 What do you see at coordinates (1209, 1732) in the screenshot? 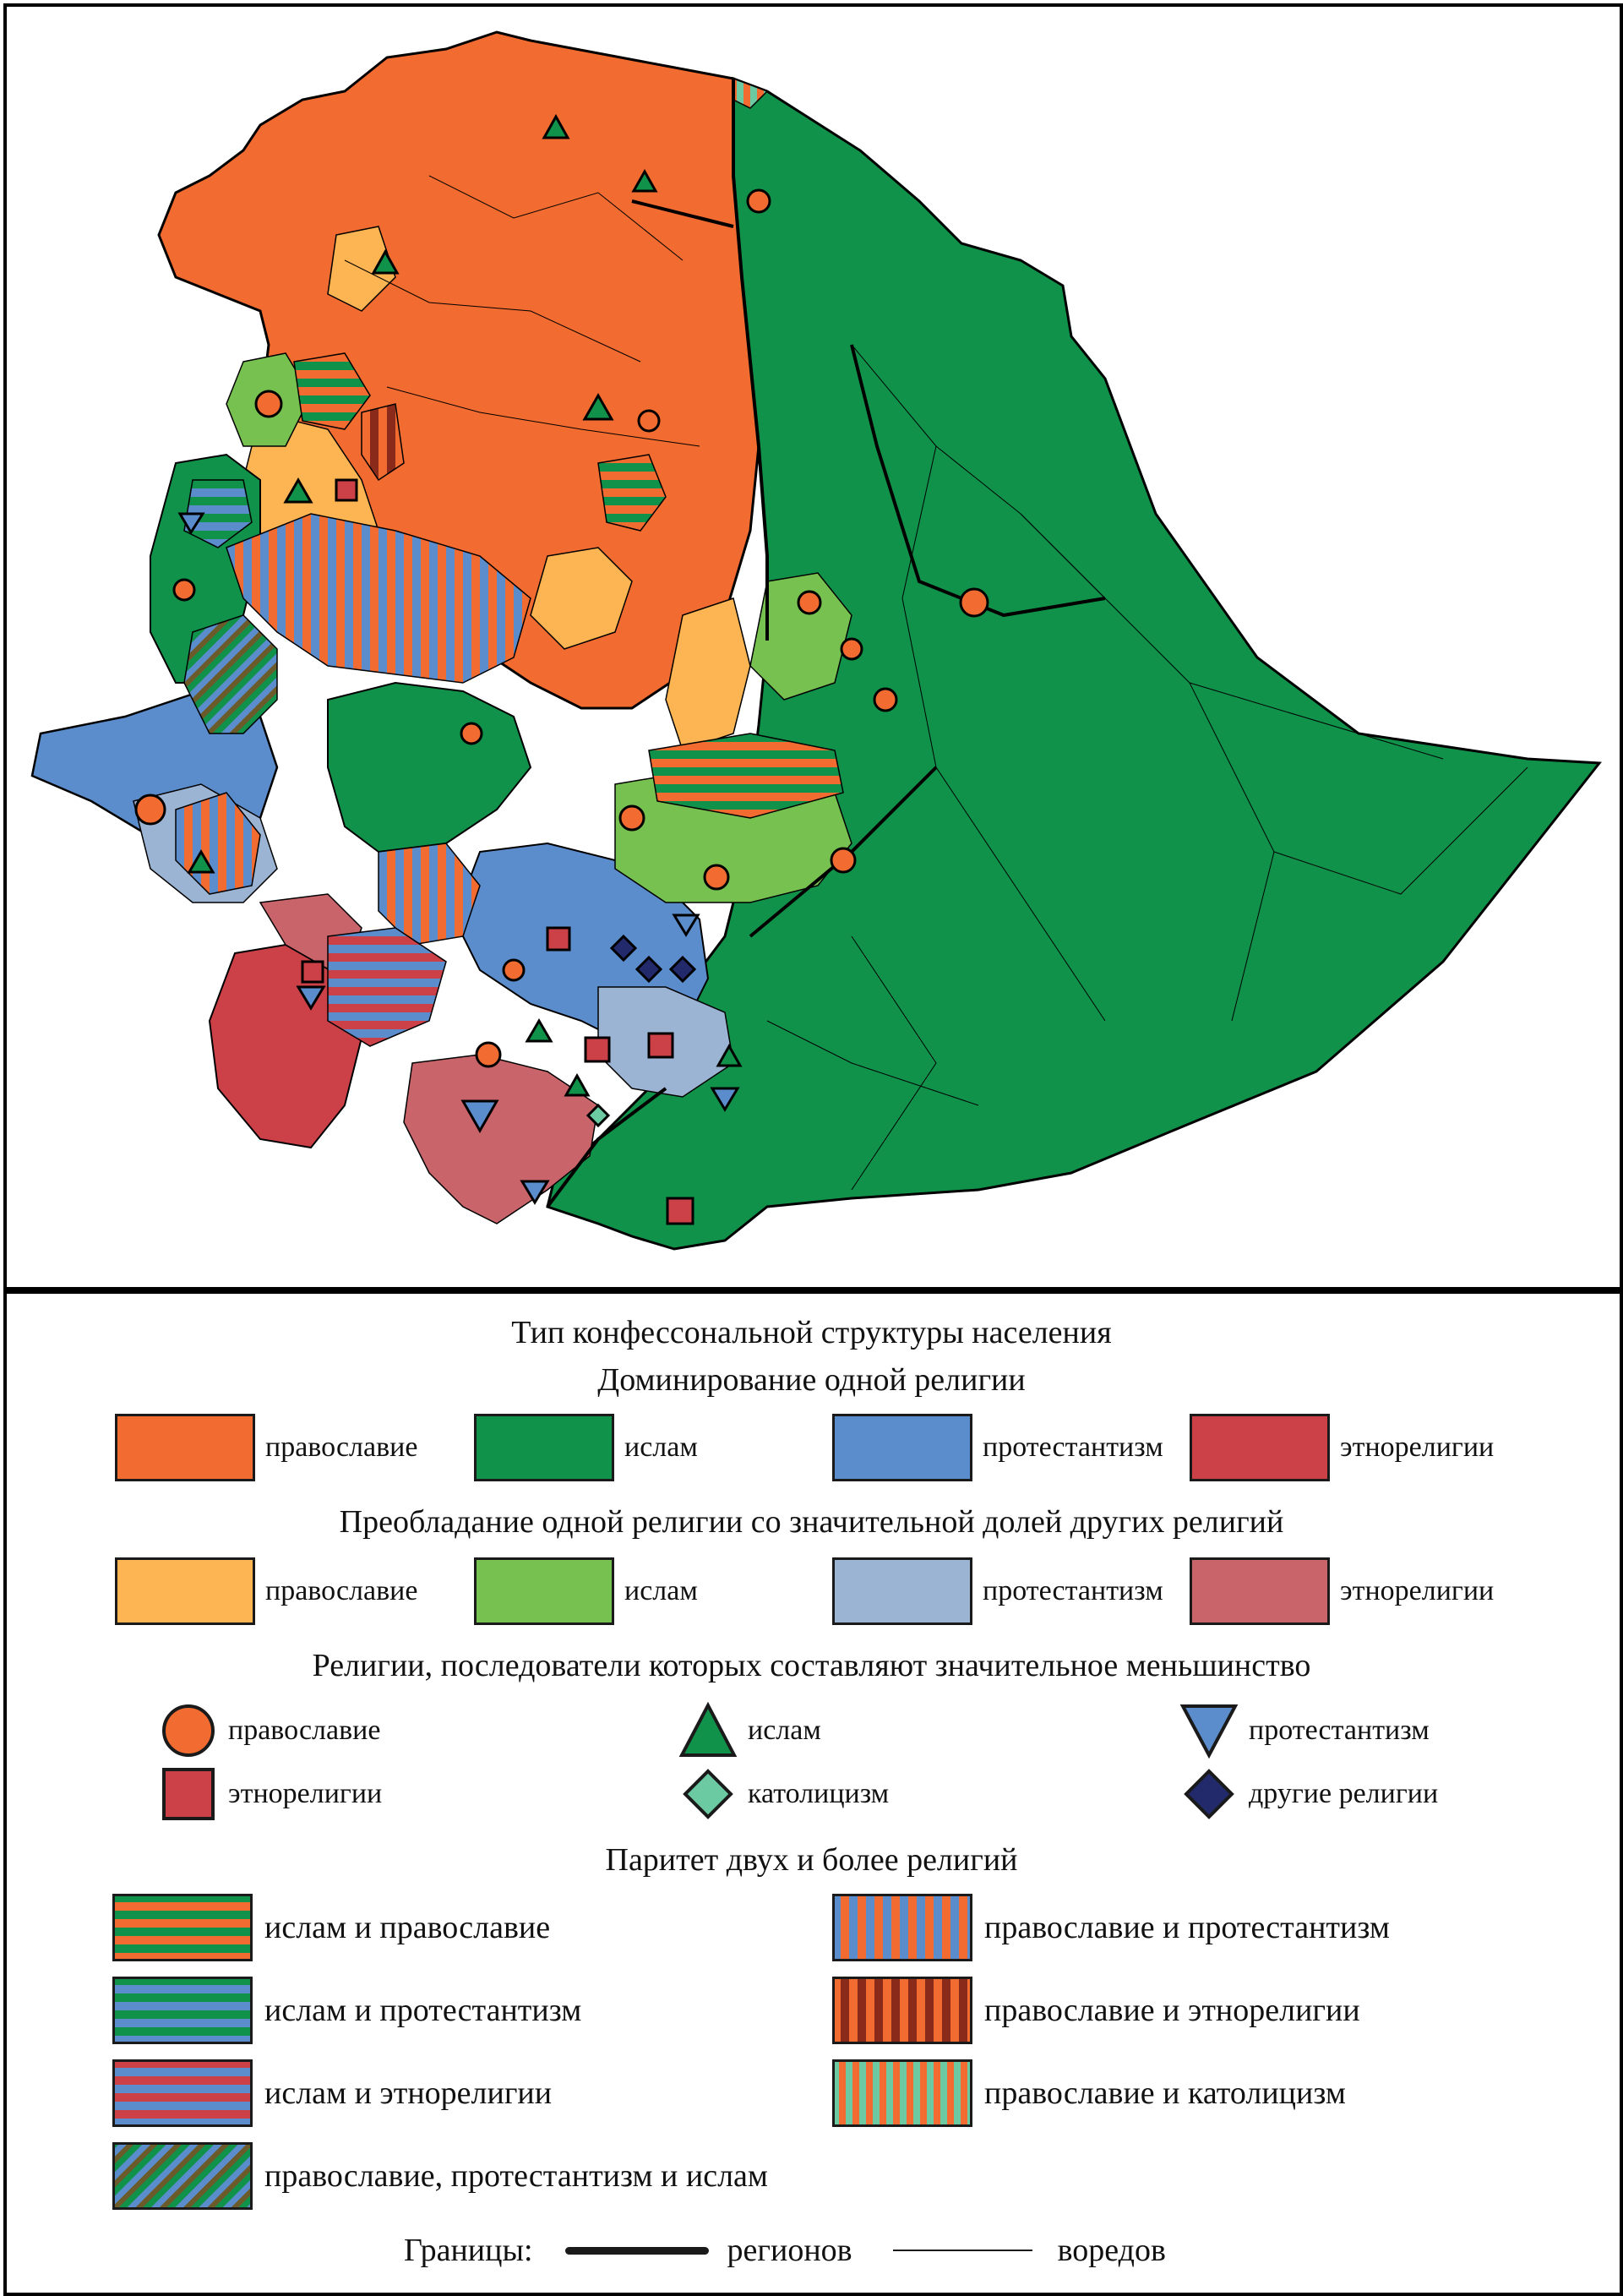
I see `blue-inverted-triangle-icon` at bounding box center [1209, 1732].